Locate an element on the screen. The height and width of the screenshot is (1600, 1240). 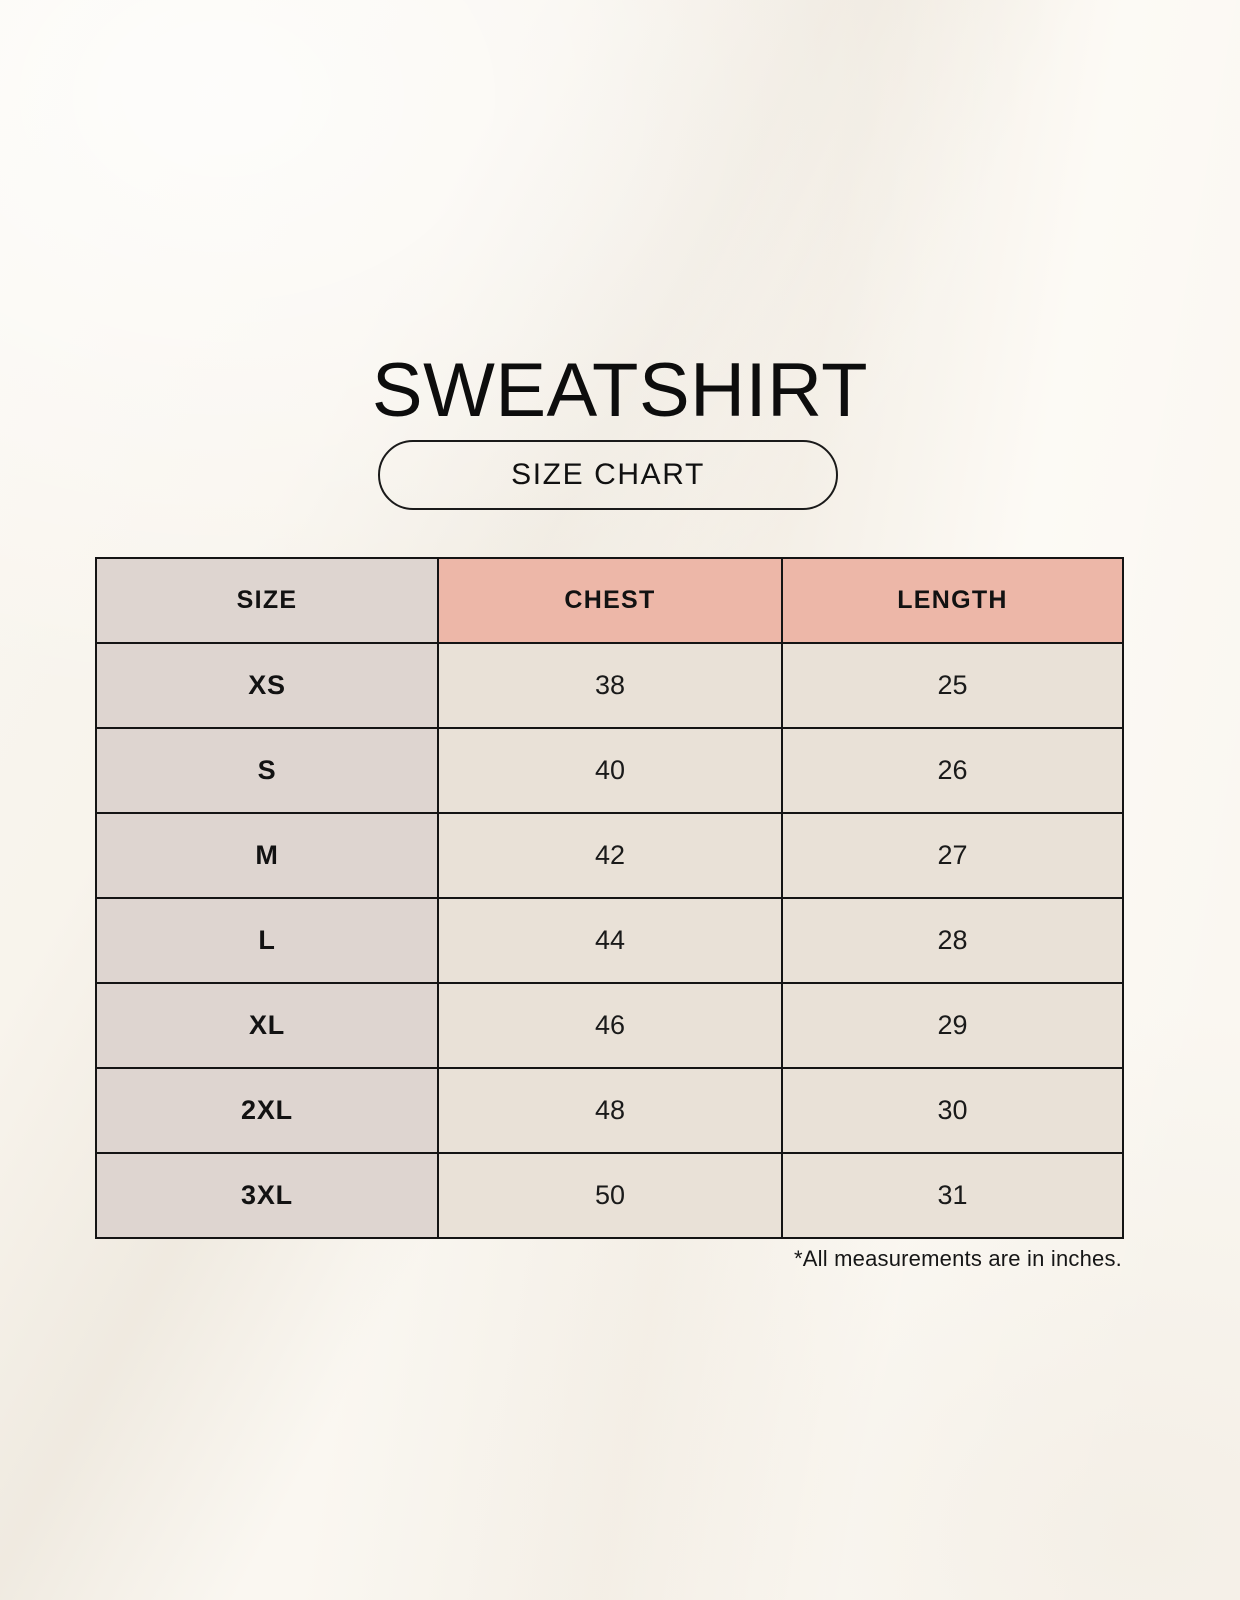
size-chart-badge-label: SIZE CHART is located at coordinates (608, 474).